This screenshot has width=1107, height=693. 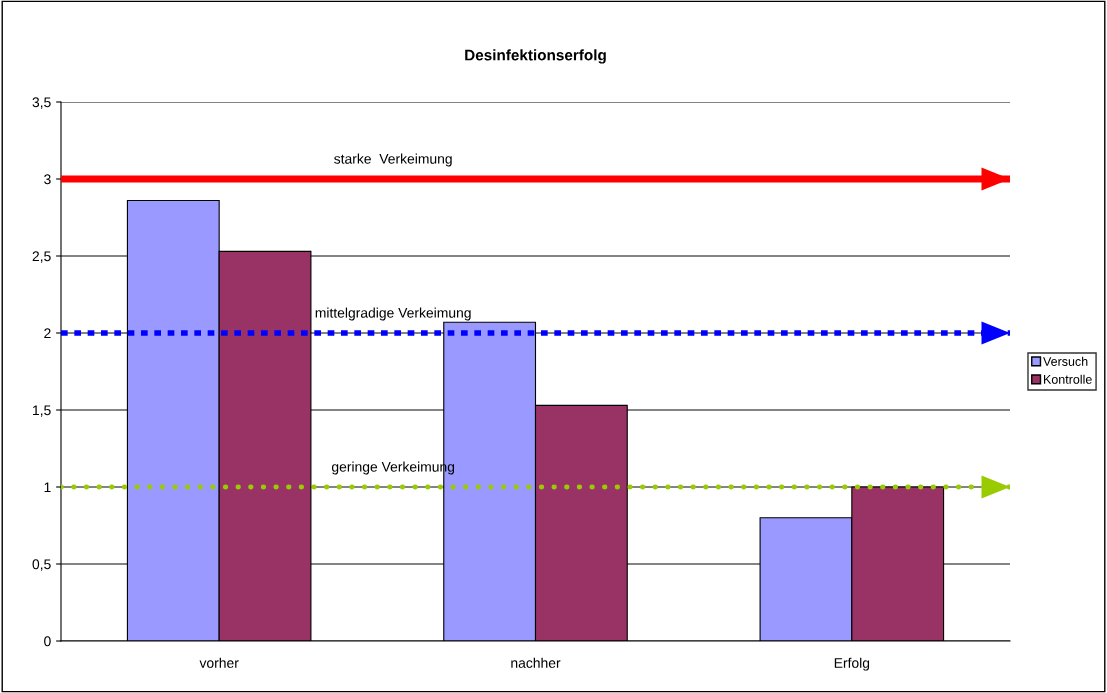 What do you see at coordinates (47, 333) in the screenshot?
I see `y-tick-label: 2` at bounding box center [47, 333].